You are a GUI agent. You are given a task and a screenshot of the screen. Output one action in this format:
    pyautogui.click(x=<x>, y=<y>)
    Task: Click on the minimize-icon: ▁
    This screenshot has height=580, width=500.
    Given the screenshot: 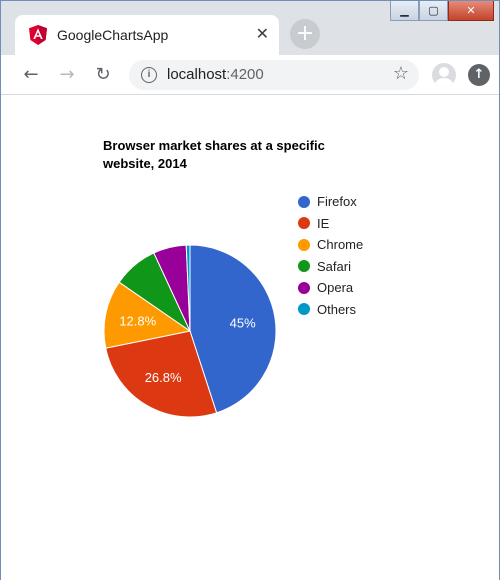 What is the action you would take?
    pyautogui.click(x=404, y=10)
    